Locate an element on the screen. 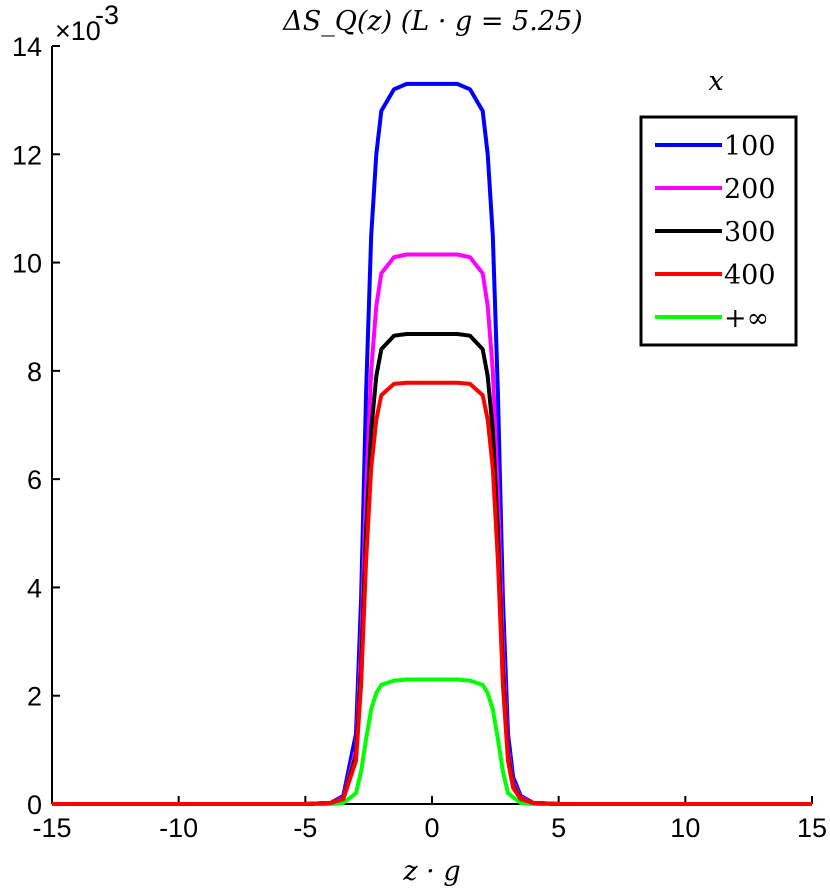 The image size is (830, 892). y-tick-label: 2 is located at coordinates (34, 697).